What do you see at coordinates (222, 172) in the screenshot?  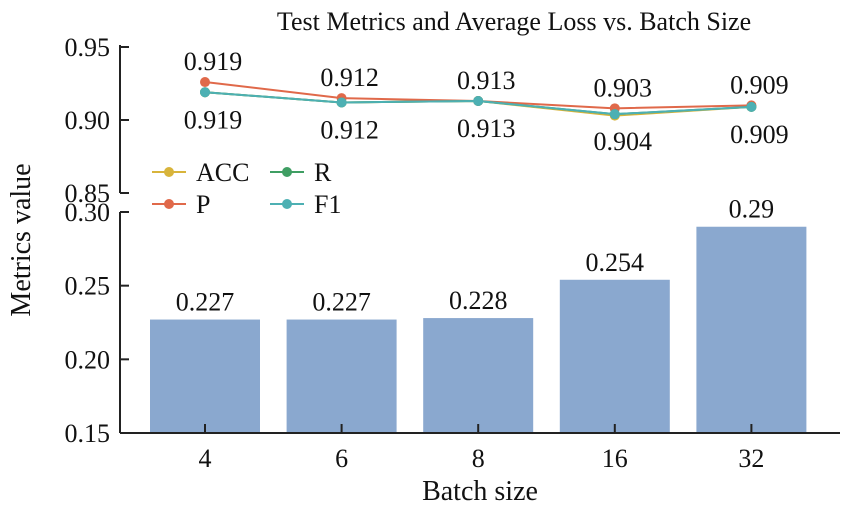 I see `legend-label-acc: ACC` at bounding box center [222, 172].